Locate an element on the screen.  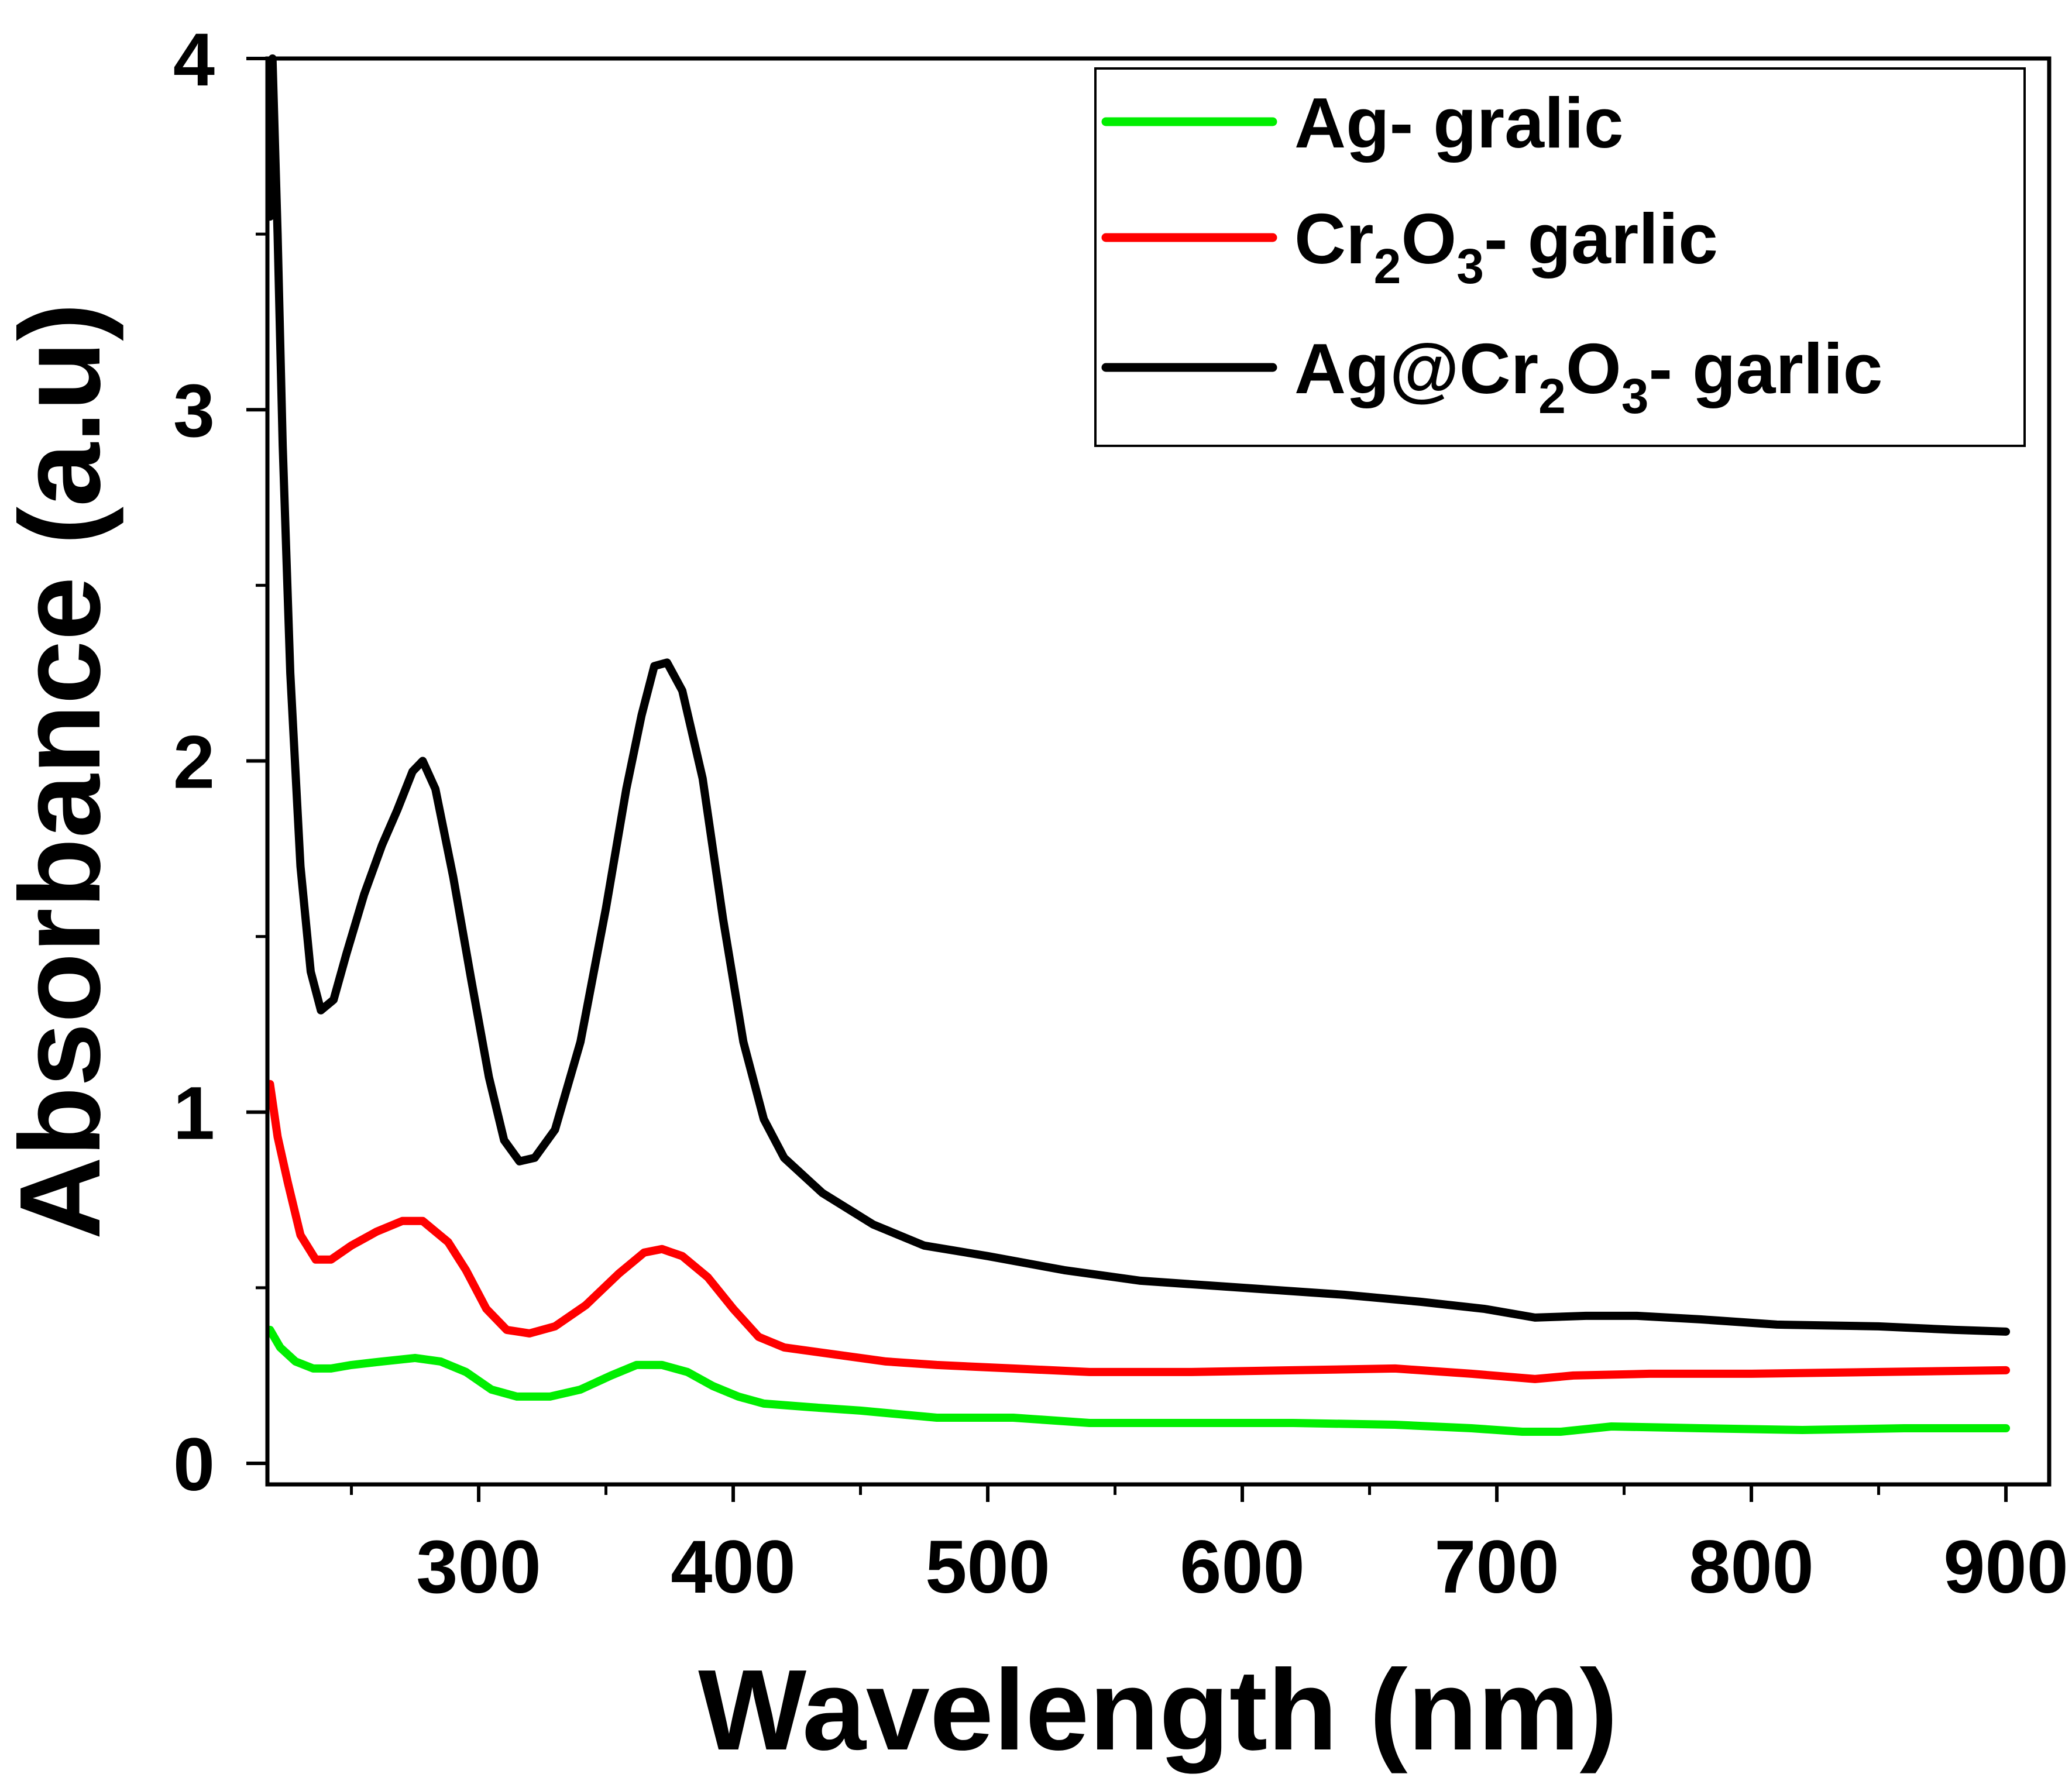
legend: Ag- gralic Cr2O3- garlic Ag@Cr2O3- garlic is located at coordinates (1560, 257).